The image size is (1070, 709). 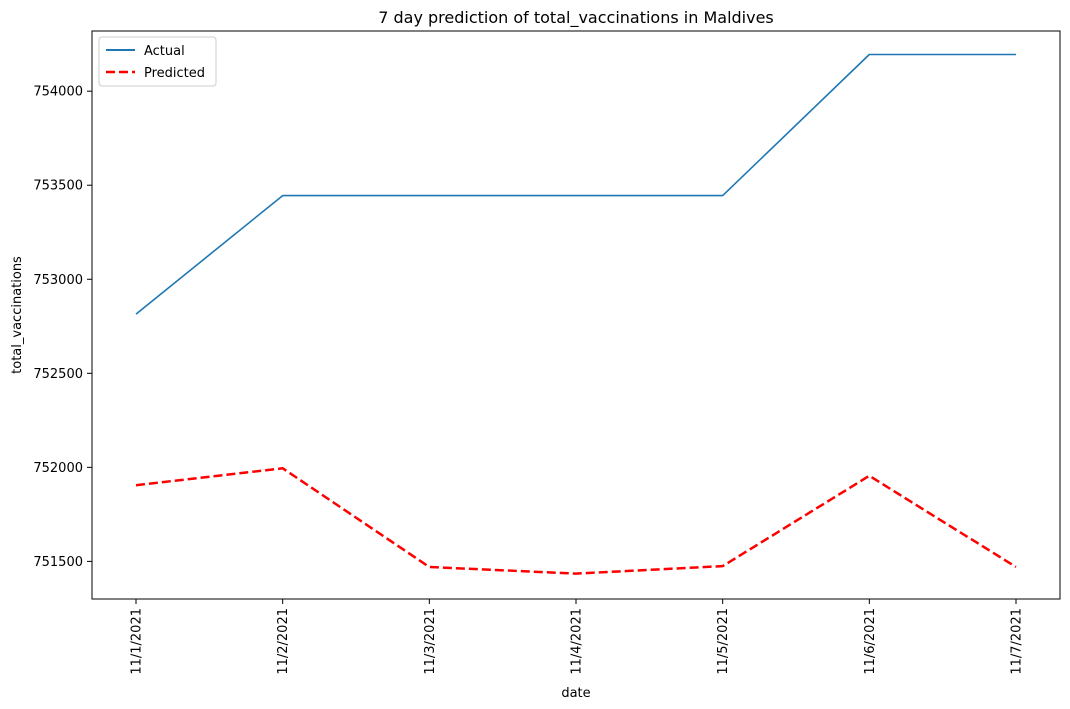 What do you see at coordinates (575, 693) in the screenshot?
I see `x-axis-label: date` at bounding box center [575, 693].